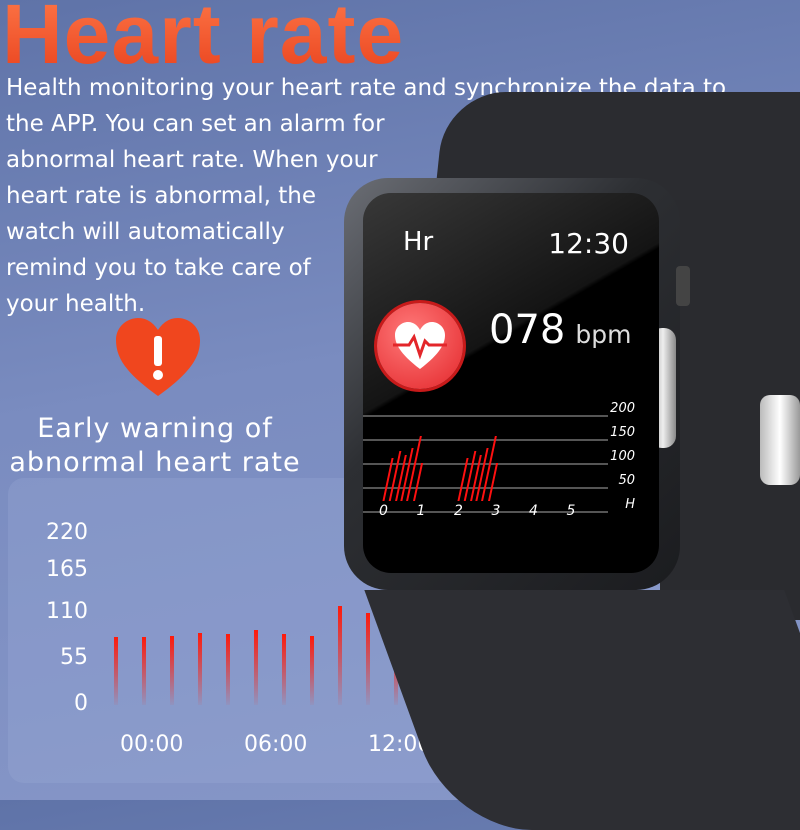 The height and width of the screenshot is (830, 800). I want to click on y-tick-label: 220, so click(67, 532).